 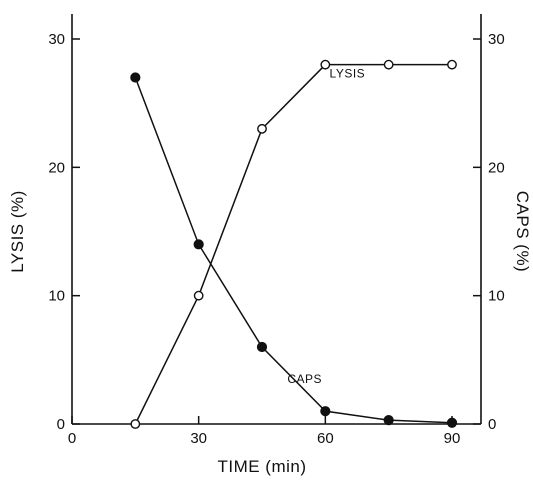 What do you see at coordinates (17, 231) in the screenshot?
I see `left-y-axis-title: LYSIS (%)` at bounding box center [17, 231].